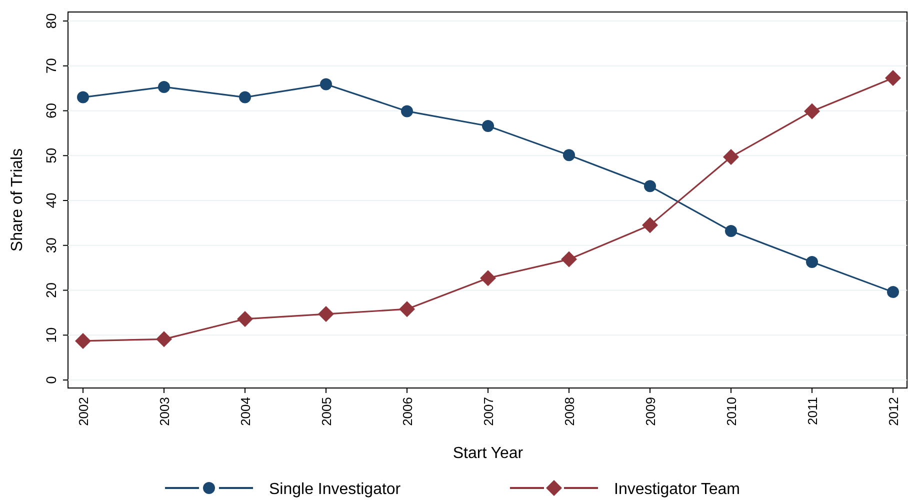  I want to click on y-tick-label: 40, so click(51, 200).